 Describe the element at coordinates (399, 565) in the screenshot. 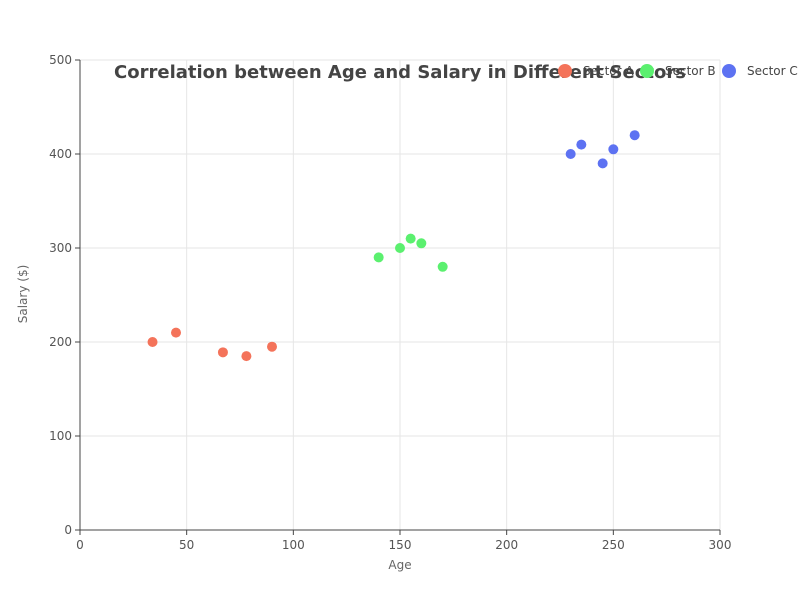

I see `x-axis-label: Age` at that location.